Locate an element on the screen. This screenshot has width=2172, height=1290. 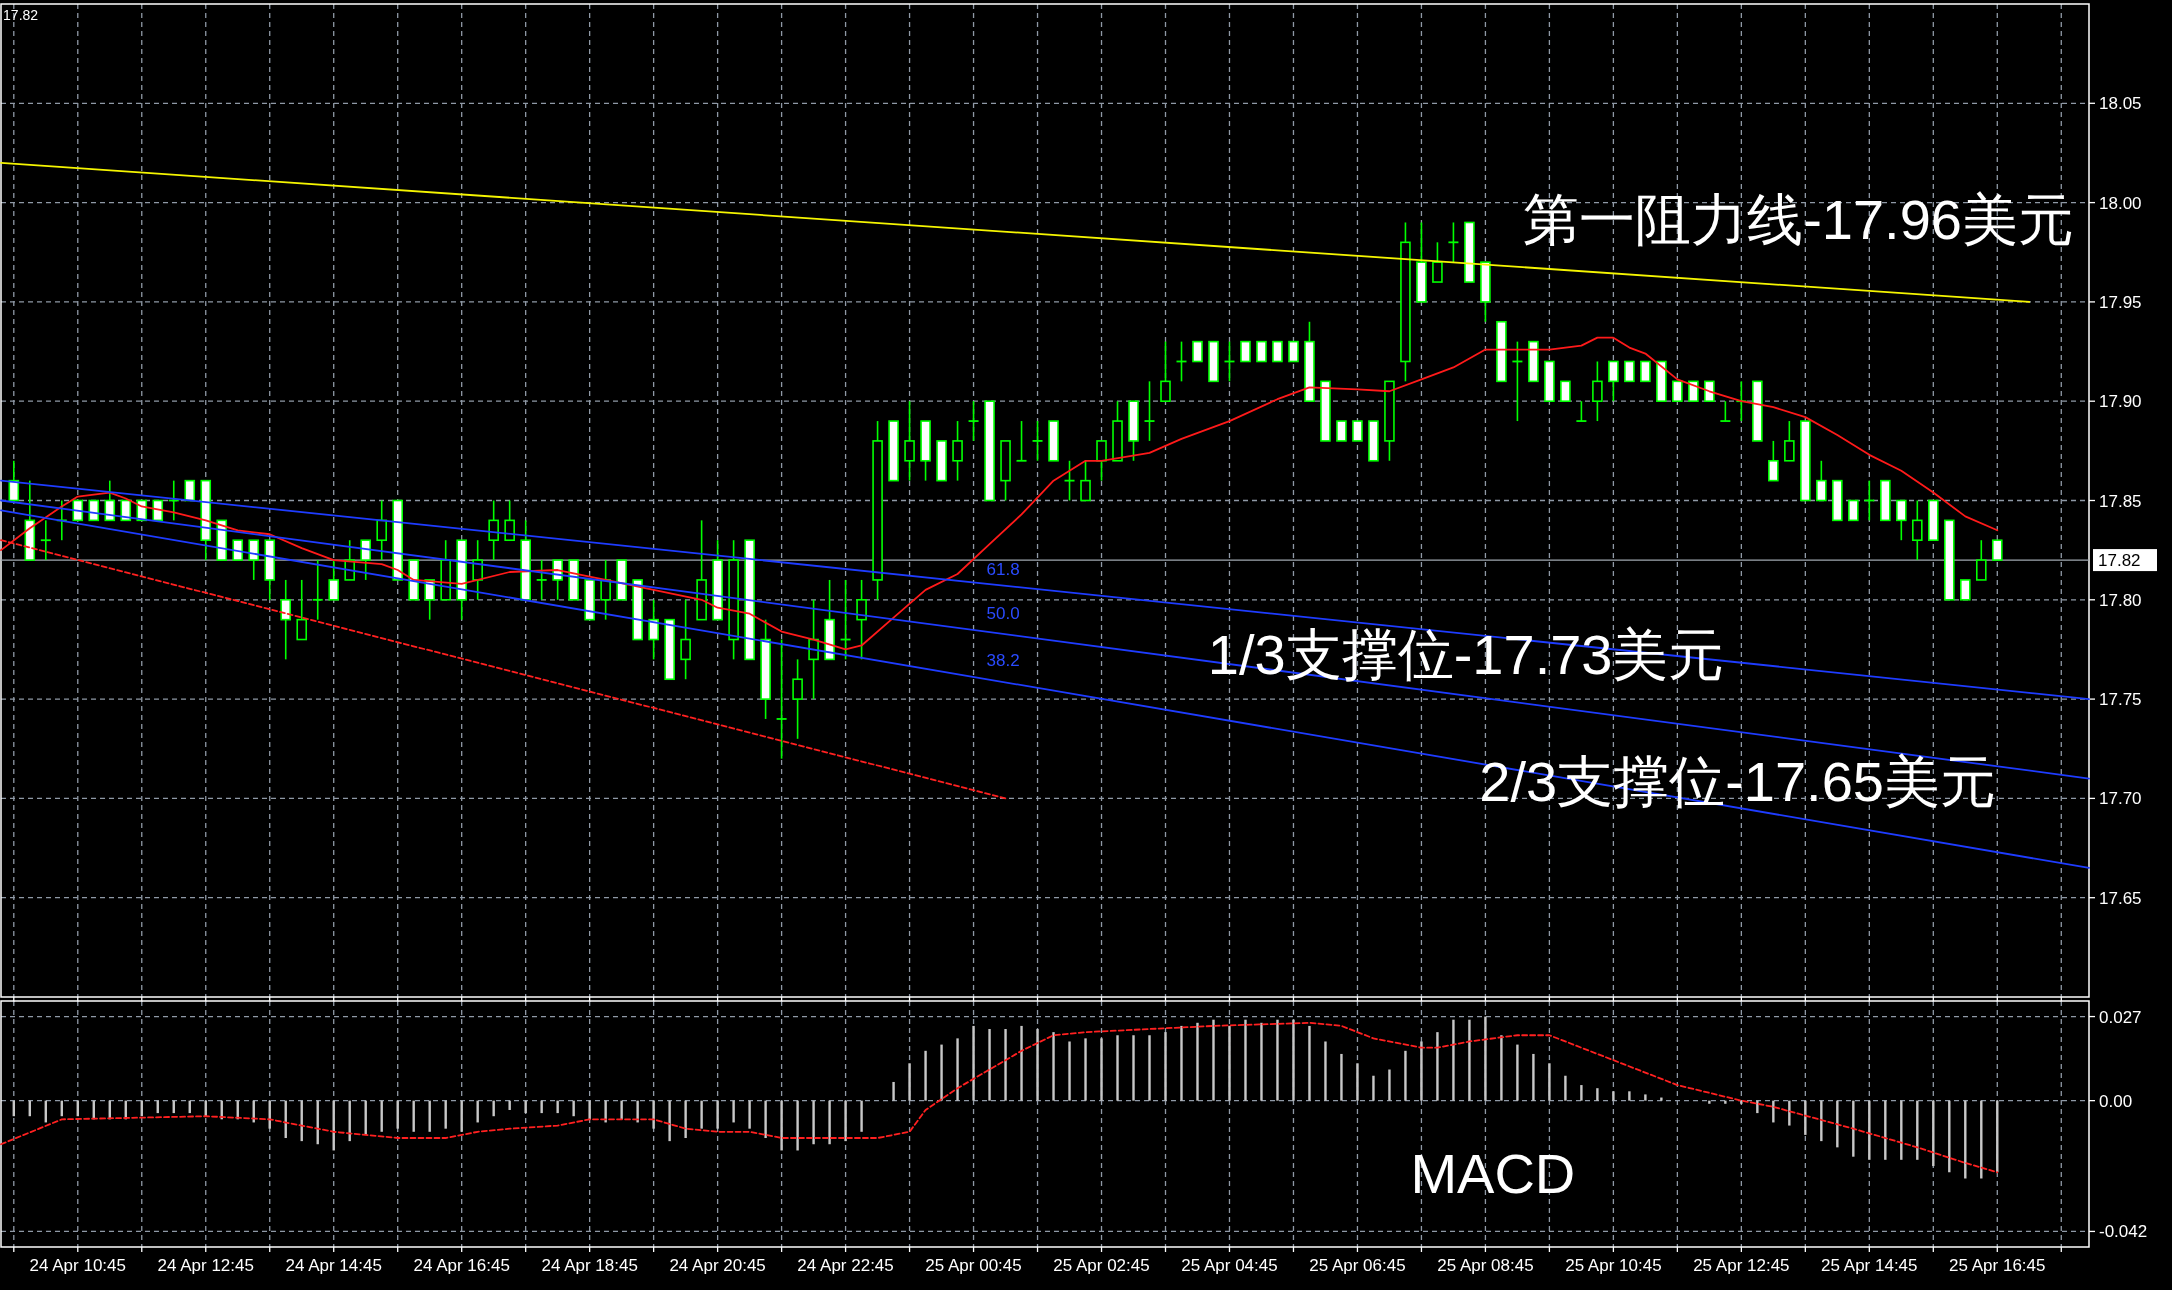
x-tick-label: 24 Apr 18:45 is located at coordinates (589, 1265).